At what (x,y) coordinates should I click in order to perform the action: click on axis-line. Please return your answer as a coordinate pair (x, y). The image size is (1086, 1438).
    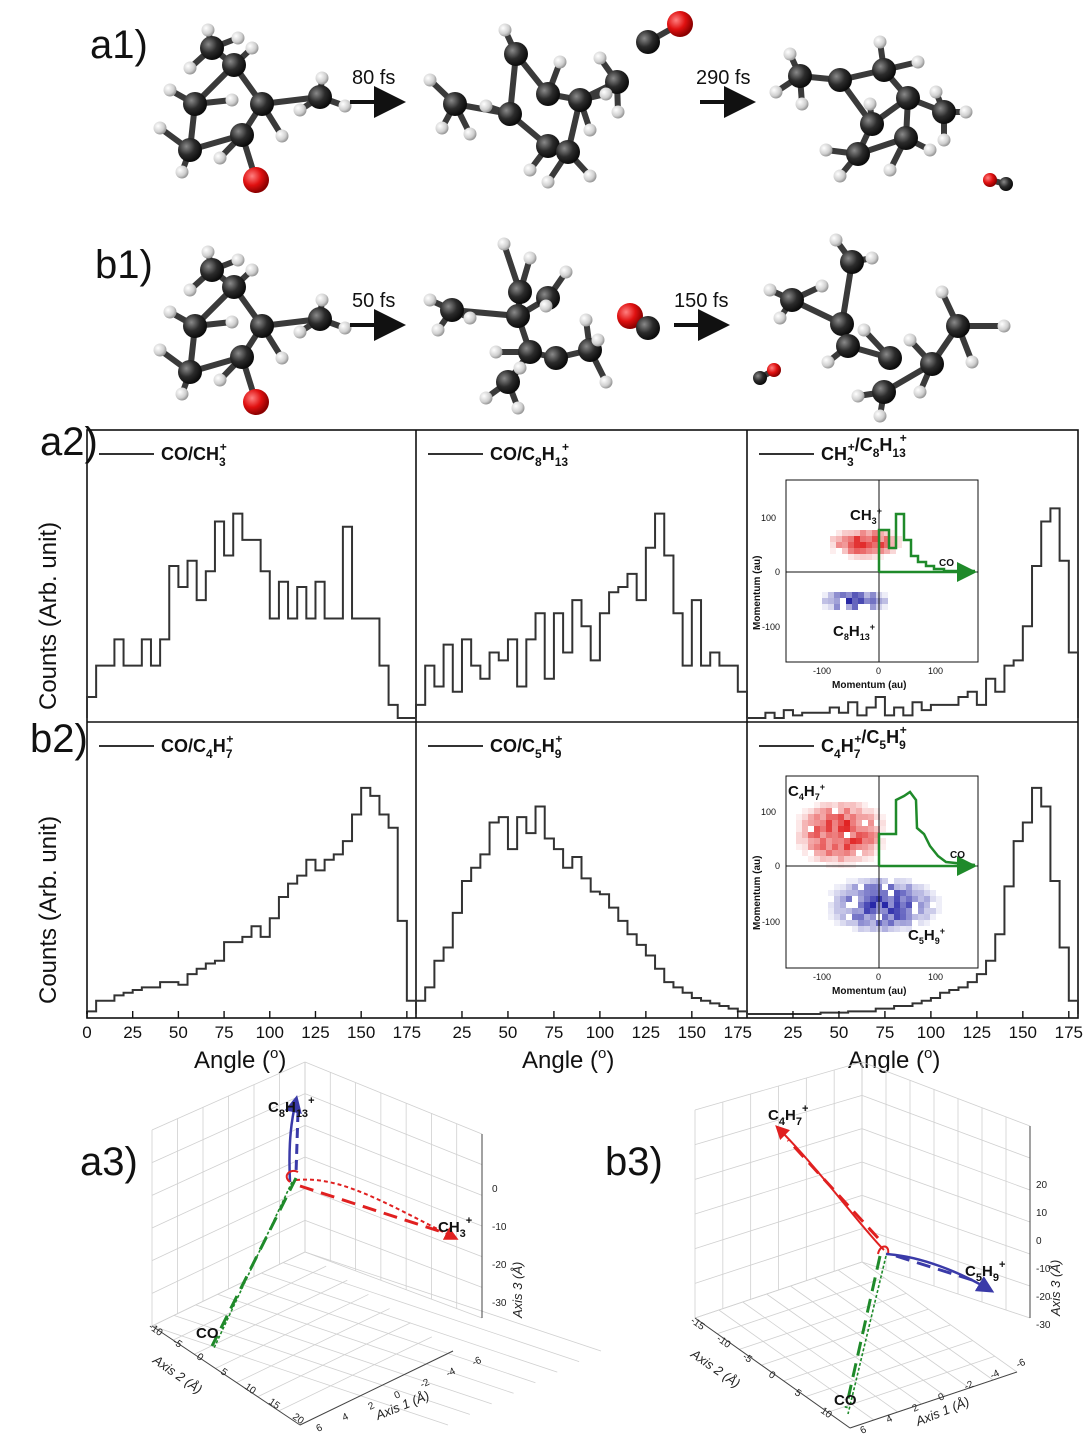
    Looking at the image, I should click on (226, 1375).